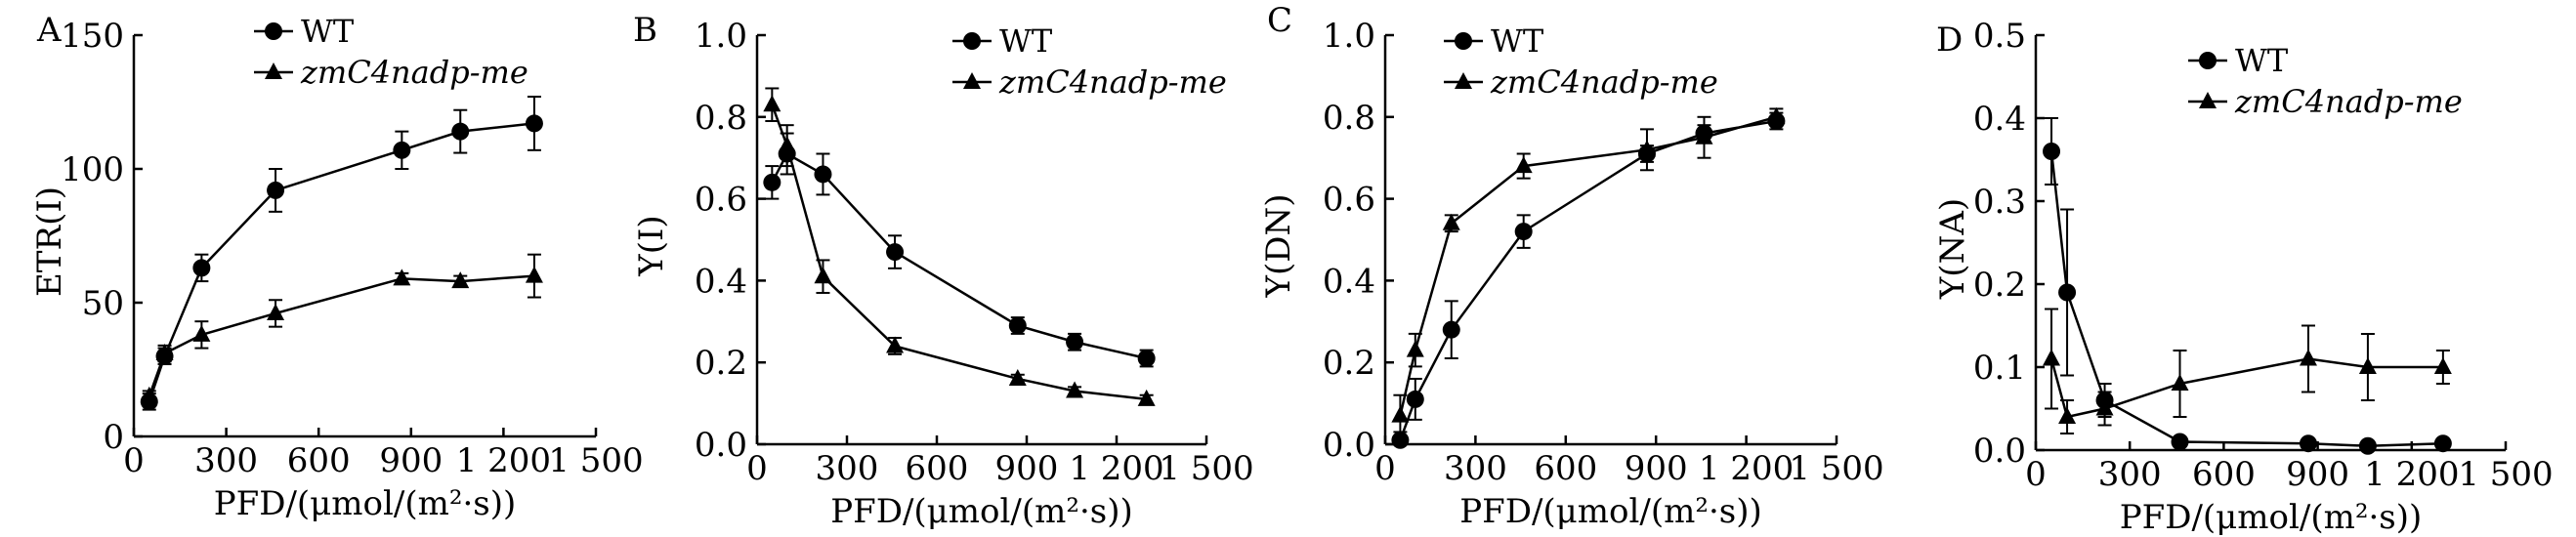  What do you see at coordinates (103, 303) in the screenshot?
I see `y-tick-label: 50` at bounding box center [103, 303].